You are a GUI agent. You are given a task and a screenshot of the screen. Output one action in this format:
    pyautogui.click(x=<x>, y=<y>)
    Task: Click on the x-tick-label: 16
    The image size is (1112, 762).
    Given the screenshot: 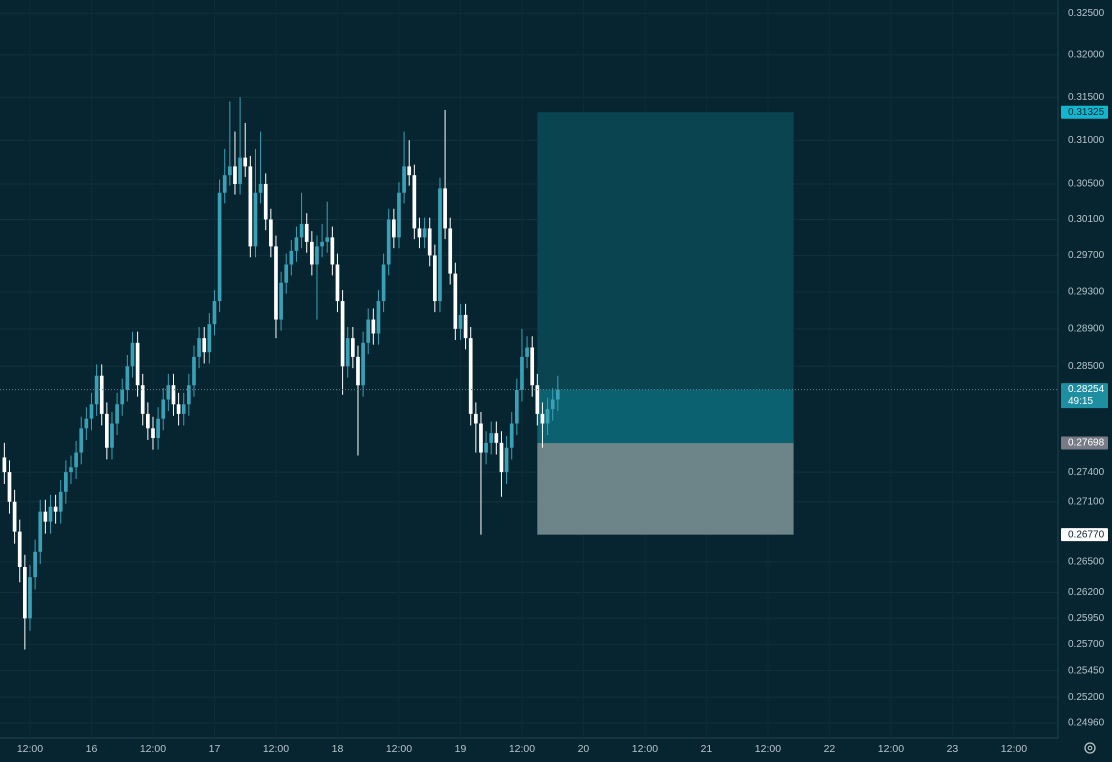 What is the action you would take?
    pyautogui.click(x=92, y=749)
    